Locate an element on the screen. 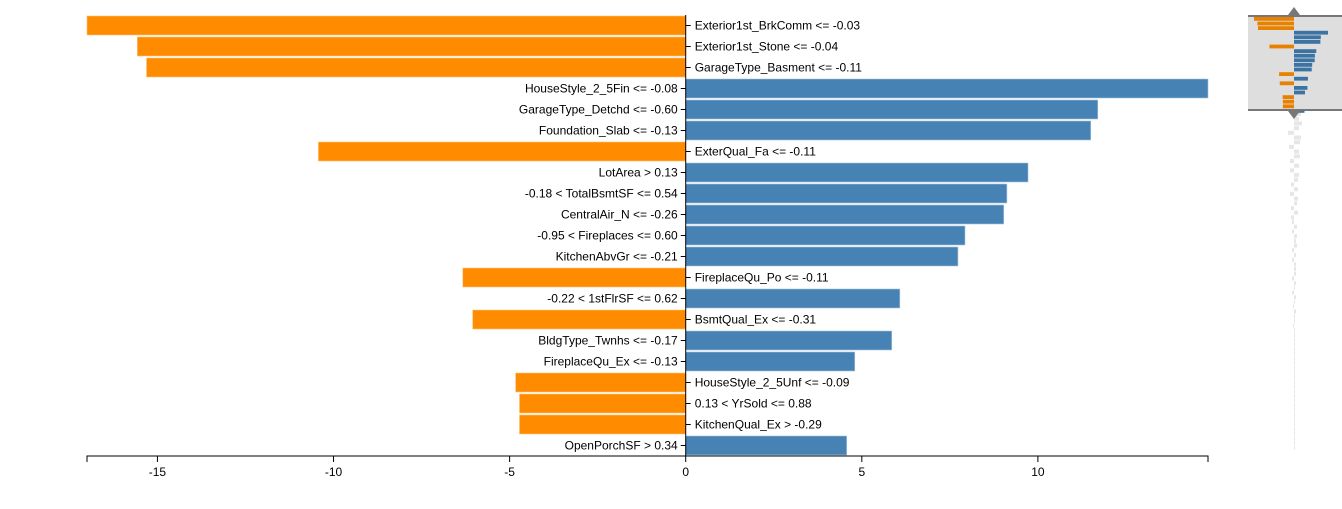  minimap-drag-handle-up-icon is located at coordinates (1294, 11).